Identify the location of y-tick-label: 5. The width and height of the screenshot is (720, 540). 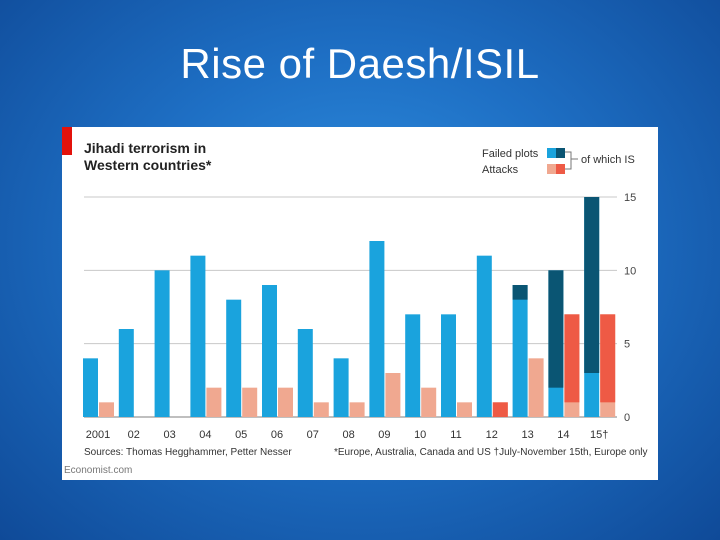
(627, 345).